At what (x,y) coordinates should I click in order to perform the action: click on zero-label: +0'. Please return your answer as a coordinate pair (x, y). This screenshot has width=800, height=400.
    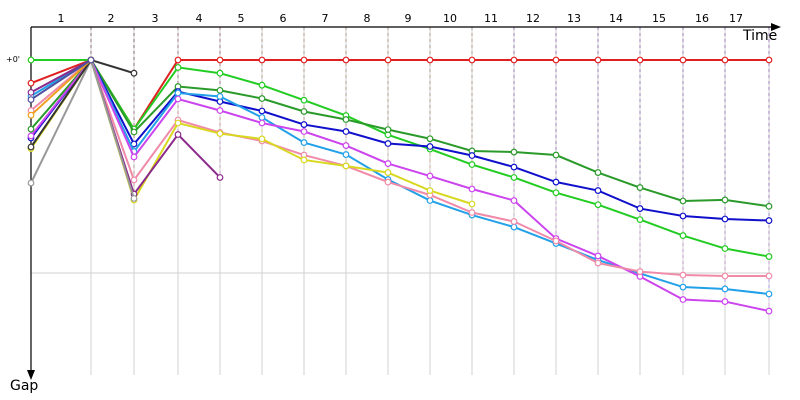
    Looking at the image, I should click on (13, 59).